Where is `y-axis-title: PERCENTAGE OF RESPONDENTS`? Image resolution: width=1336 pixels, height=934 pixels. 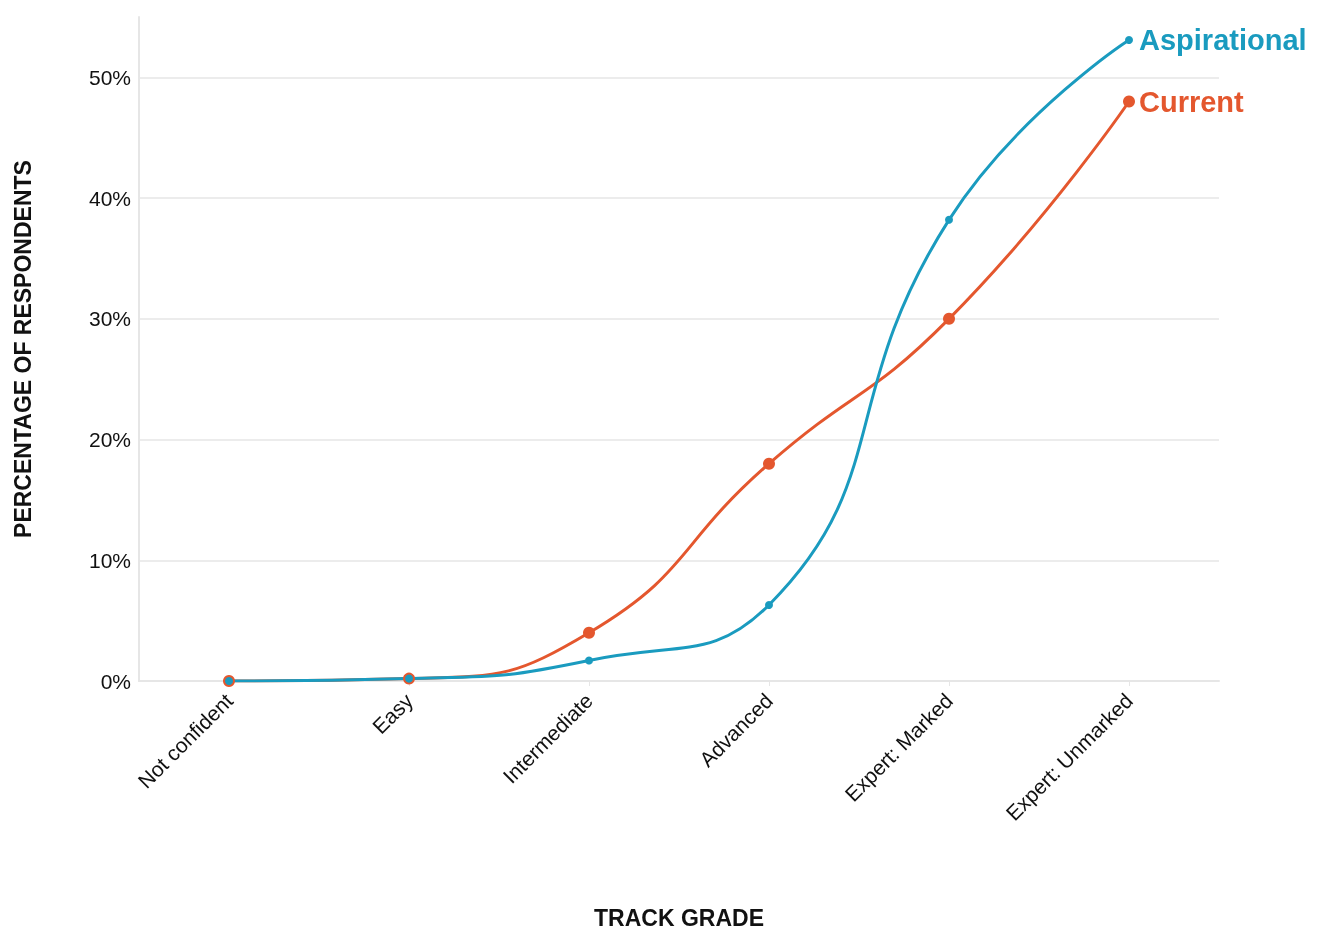
y-axis-title: PERCENTAGE OF RESPONDENTS is located at coordinates (22, 349).